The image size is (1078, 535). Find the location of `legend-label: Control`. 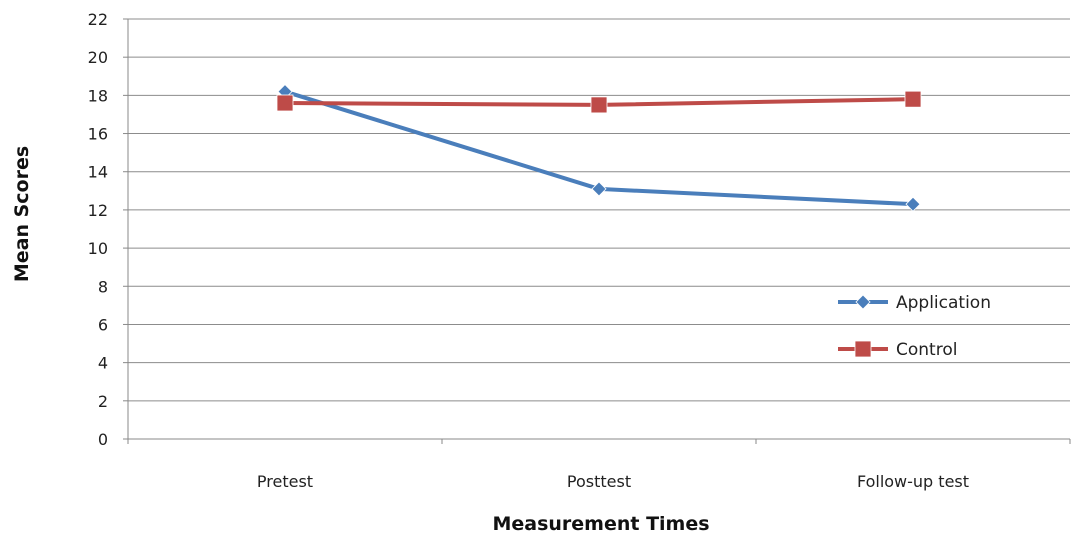

legend-label: Control is located at coordinates (926, 350).